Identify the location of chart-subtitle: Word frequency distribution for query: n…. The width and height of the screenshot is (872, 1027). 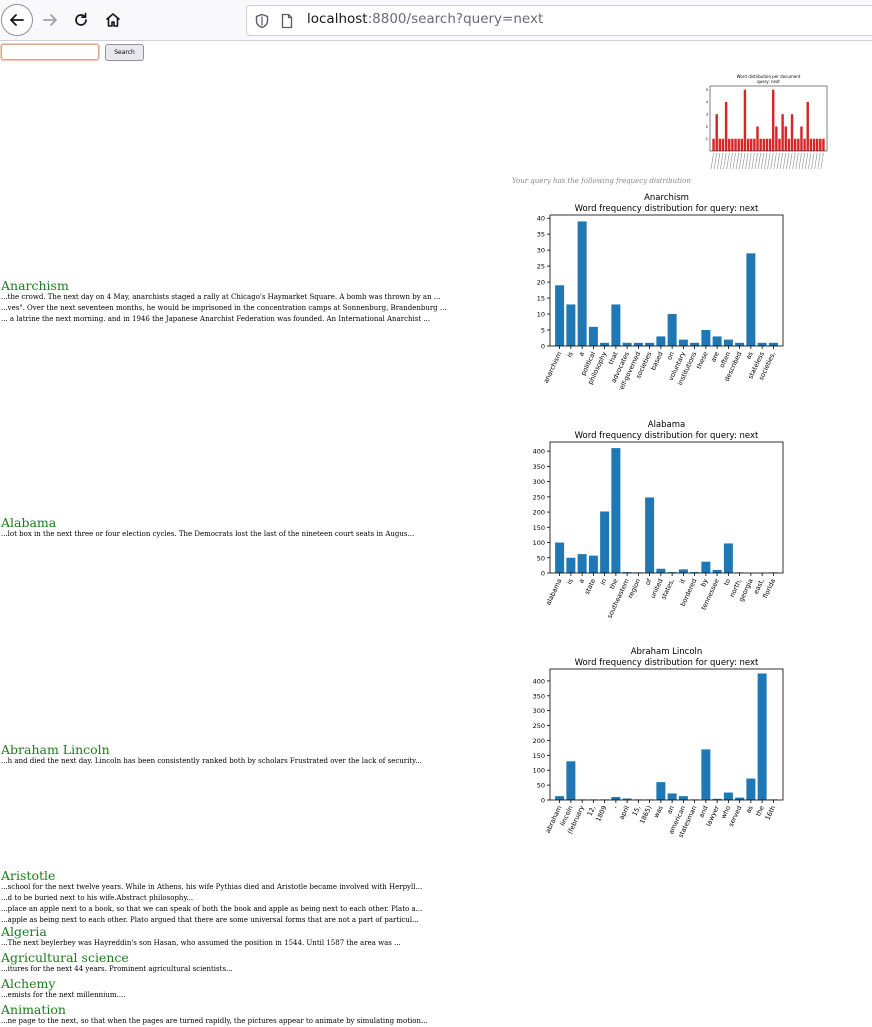
(667, 436).